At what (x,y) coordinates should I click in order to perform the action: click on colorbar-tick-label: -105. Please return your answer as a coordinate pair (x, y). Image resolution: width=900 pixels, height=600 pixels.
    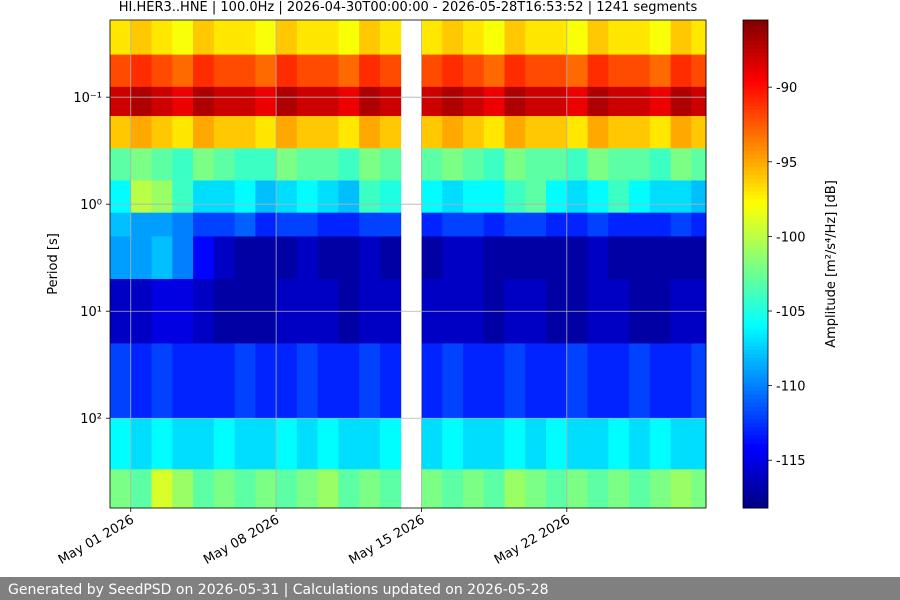
    Looking at the image, I should click on (791, 312).